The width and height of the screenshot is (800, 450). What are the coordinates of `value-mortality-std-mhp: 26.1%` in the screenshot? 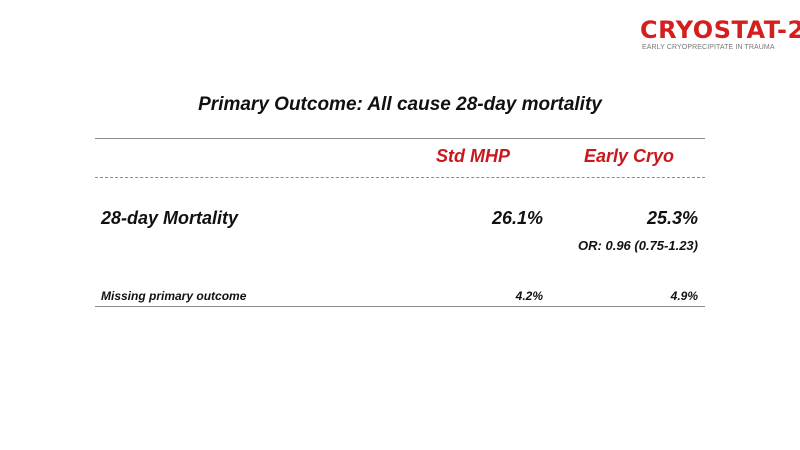 It's located at (517, 218).